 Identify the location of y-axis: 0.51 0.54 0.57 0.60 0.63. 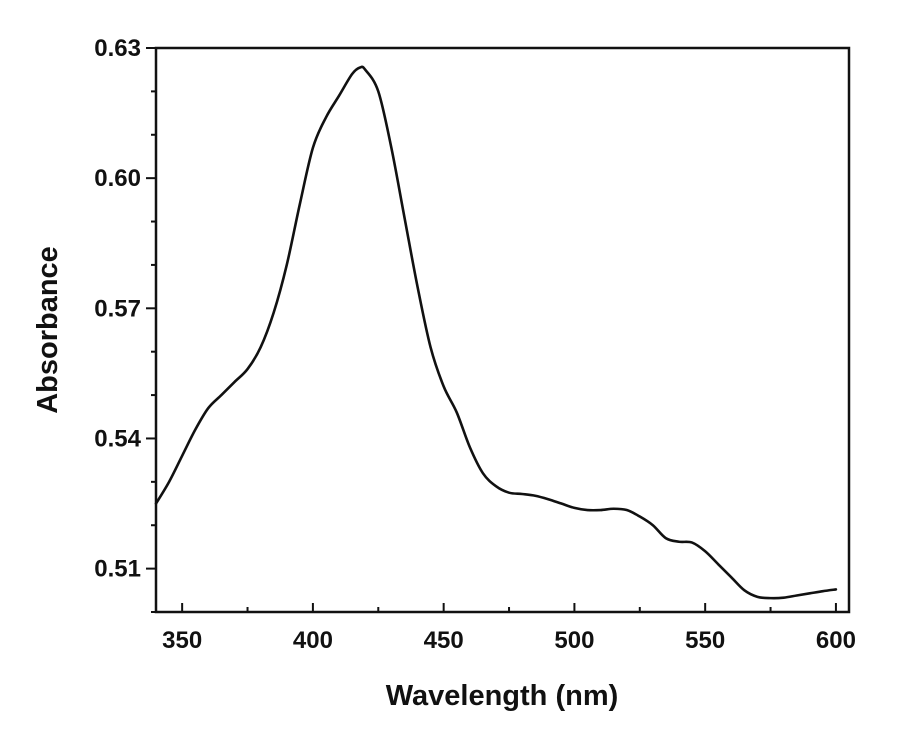
(125, 324).